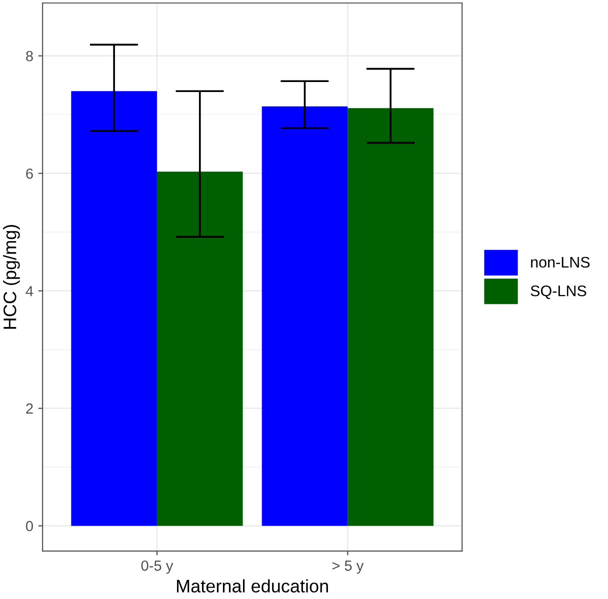  Describe the element at coordinates (29, 56) in the screenshot. I see `y-tick-label: 8` at that location.